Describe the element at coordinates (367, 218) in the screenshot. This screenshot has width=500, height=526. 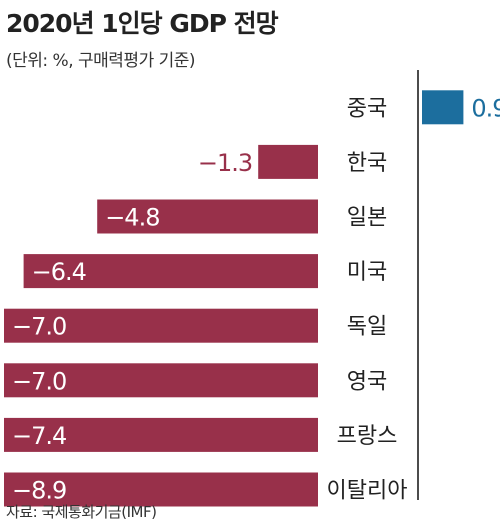
I see `category-label: 일본` at that location.